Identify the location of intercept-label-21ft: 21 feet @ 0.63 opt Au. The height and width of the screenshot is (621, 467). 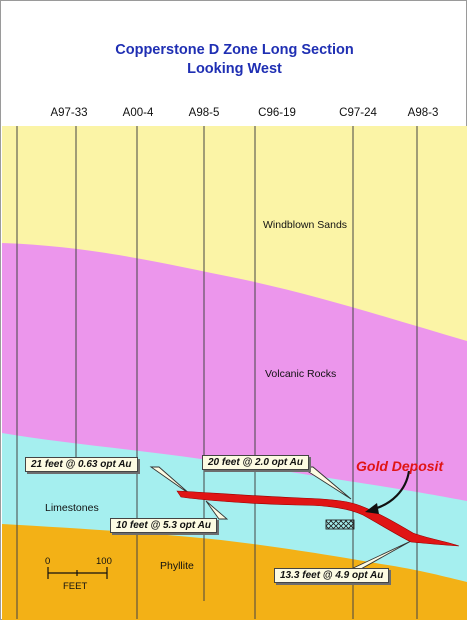
(81, 464).